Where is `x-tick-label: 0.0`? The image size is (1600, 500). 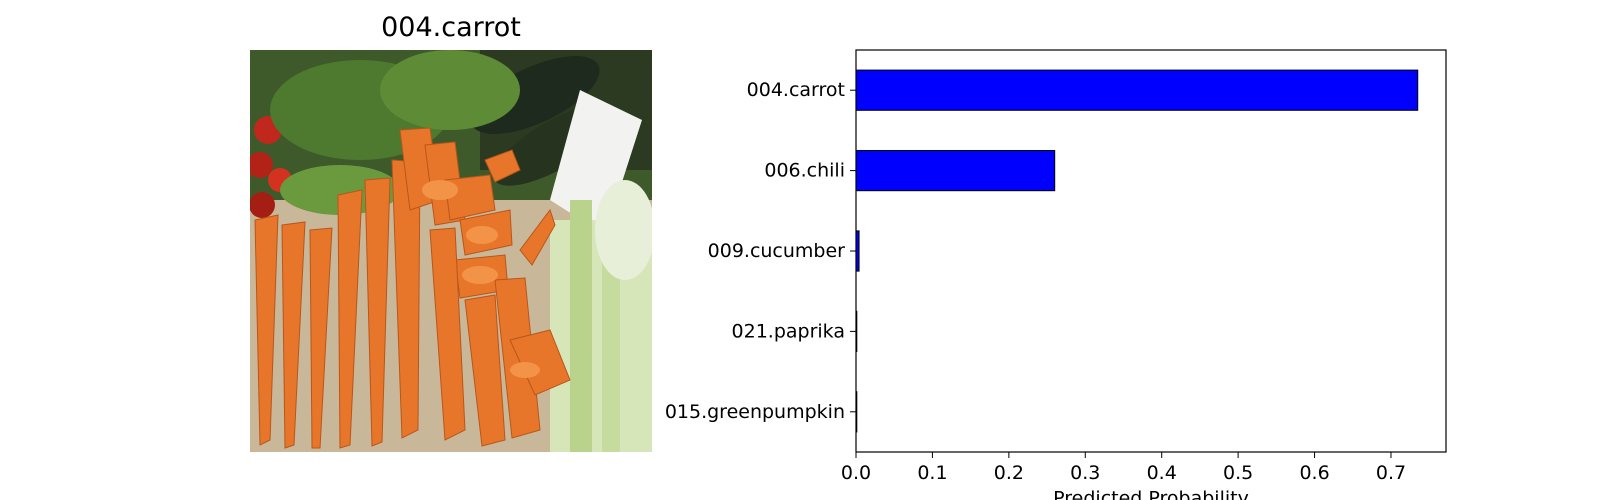 x-tick-label: 0.0 is located at coordinates (856, 473).